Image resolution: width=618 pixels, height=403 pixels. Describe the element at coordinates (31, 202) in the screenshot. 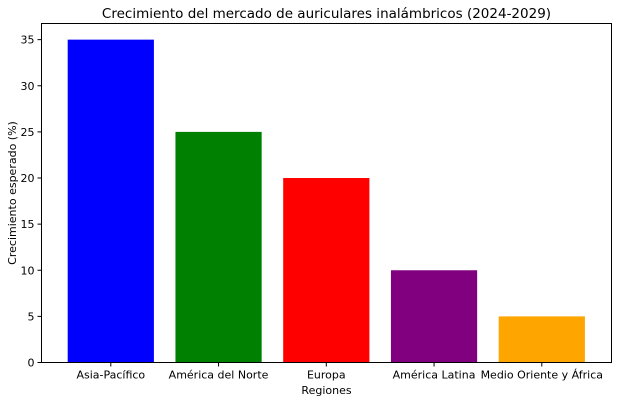

I see `y-axis: 0 5 10 15 20 25 30 35` at that location.